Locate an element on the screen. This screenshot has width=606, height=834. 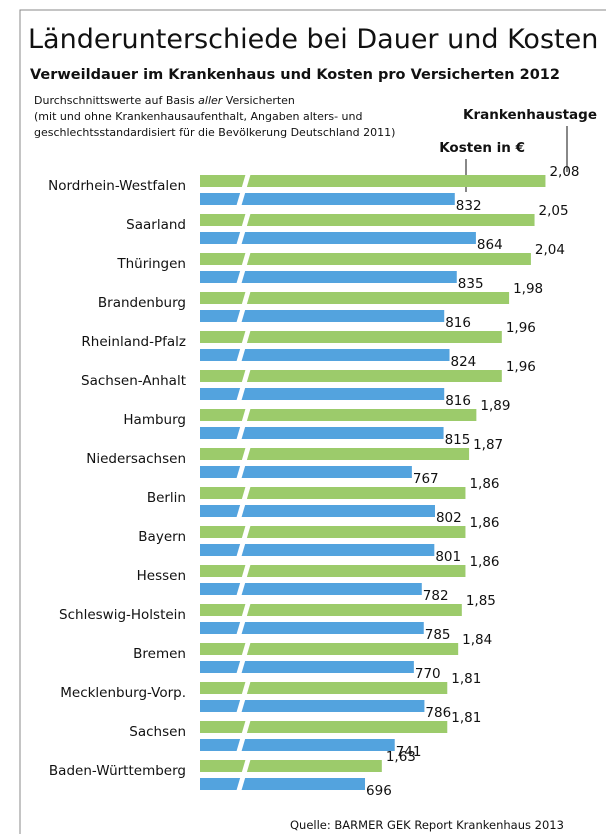
value-label: 782 is located at coordinates (436, 596).